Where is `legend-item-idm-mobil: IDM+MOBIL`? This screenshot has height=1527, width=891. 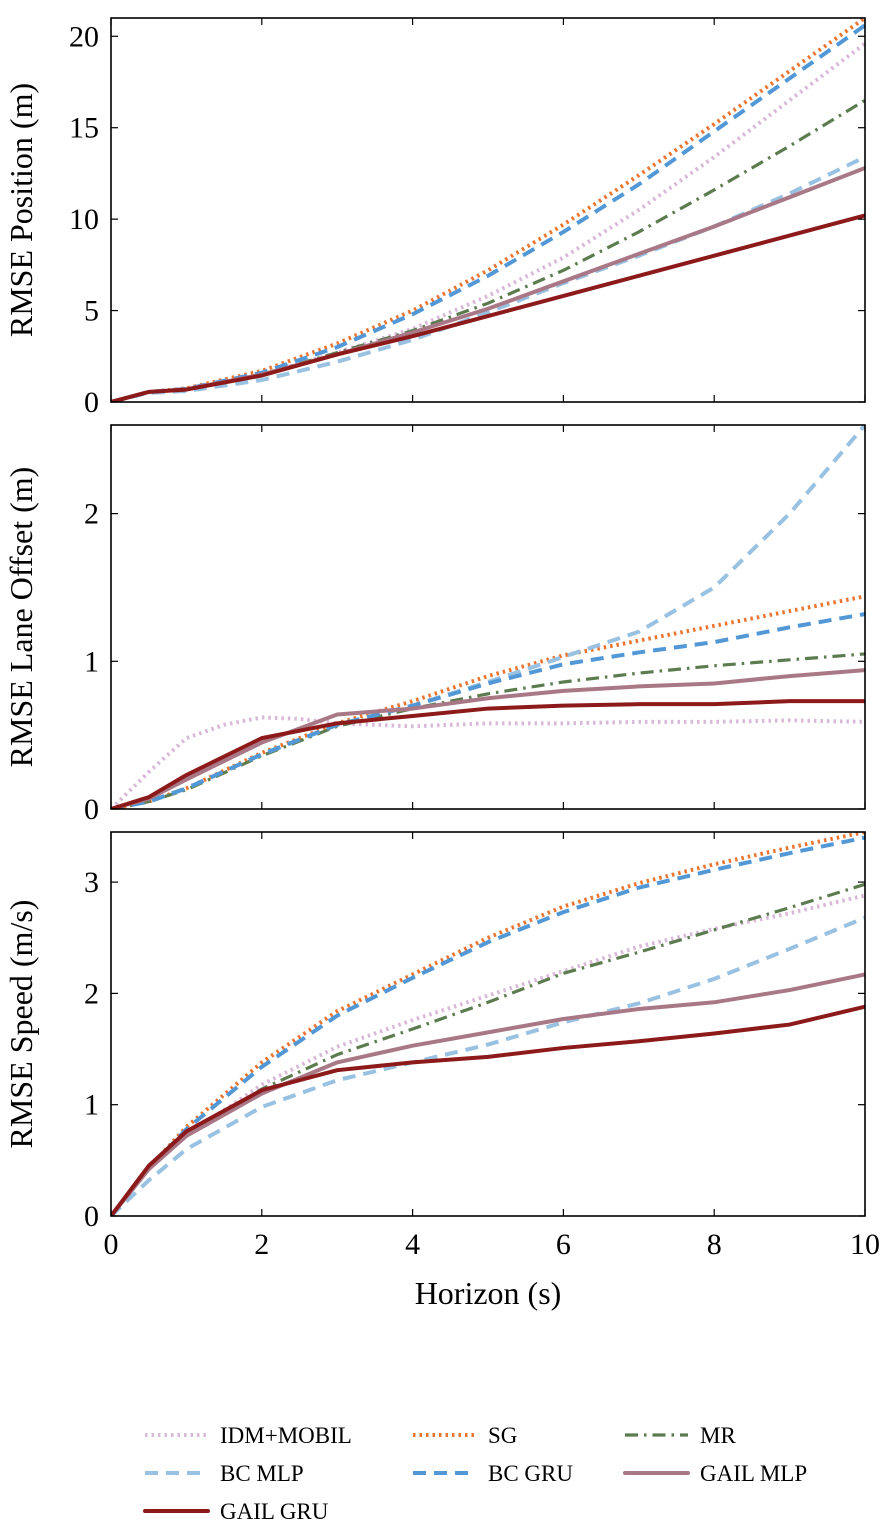
legend-item-idm-mobil: IDM+MOBIL is located at coordinates (248, 1435).